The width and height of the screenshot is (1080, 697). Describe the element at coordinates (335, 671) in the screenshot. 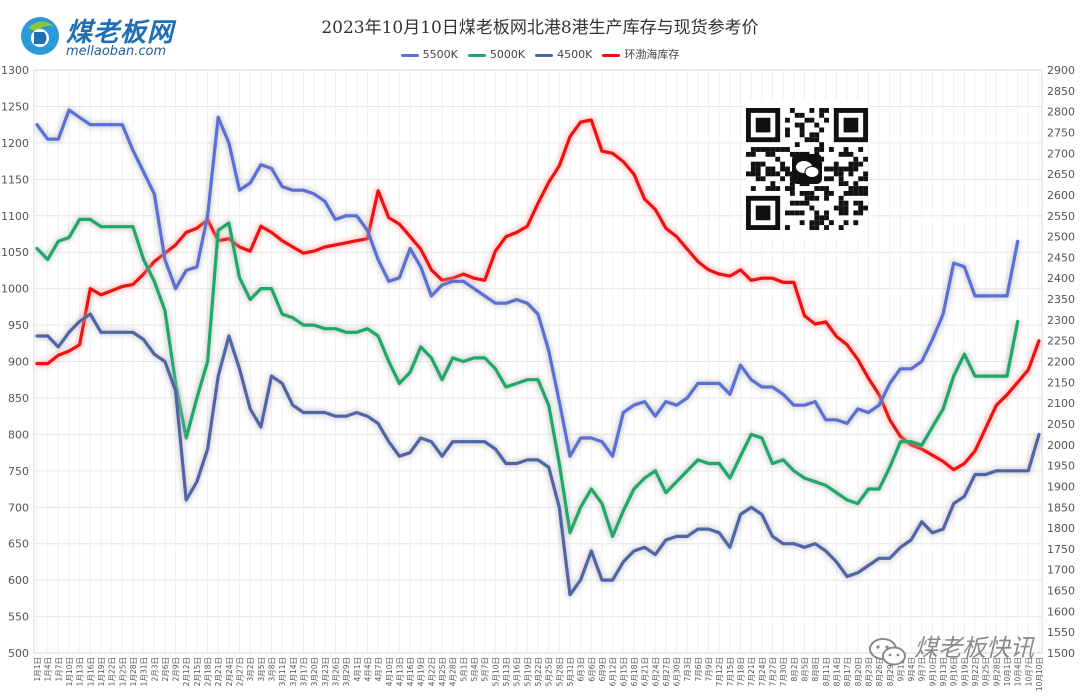

I see `x-tick-label: 3月26日` at that location.